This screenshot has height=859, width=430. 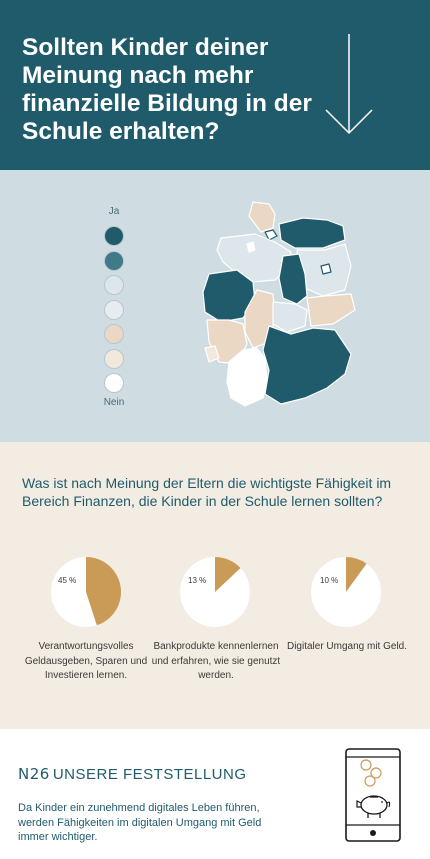 I want to click on pie-label-1: 45 %, so click(x=67, y=580).